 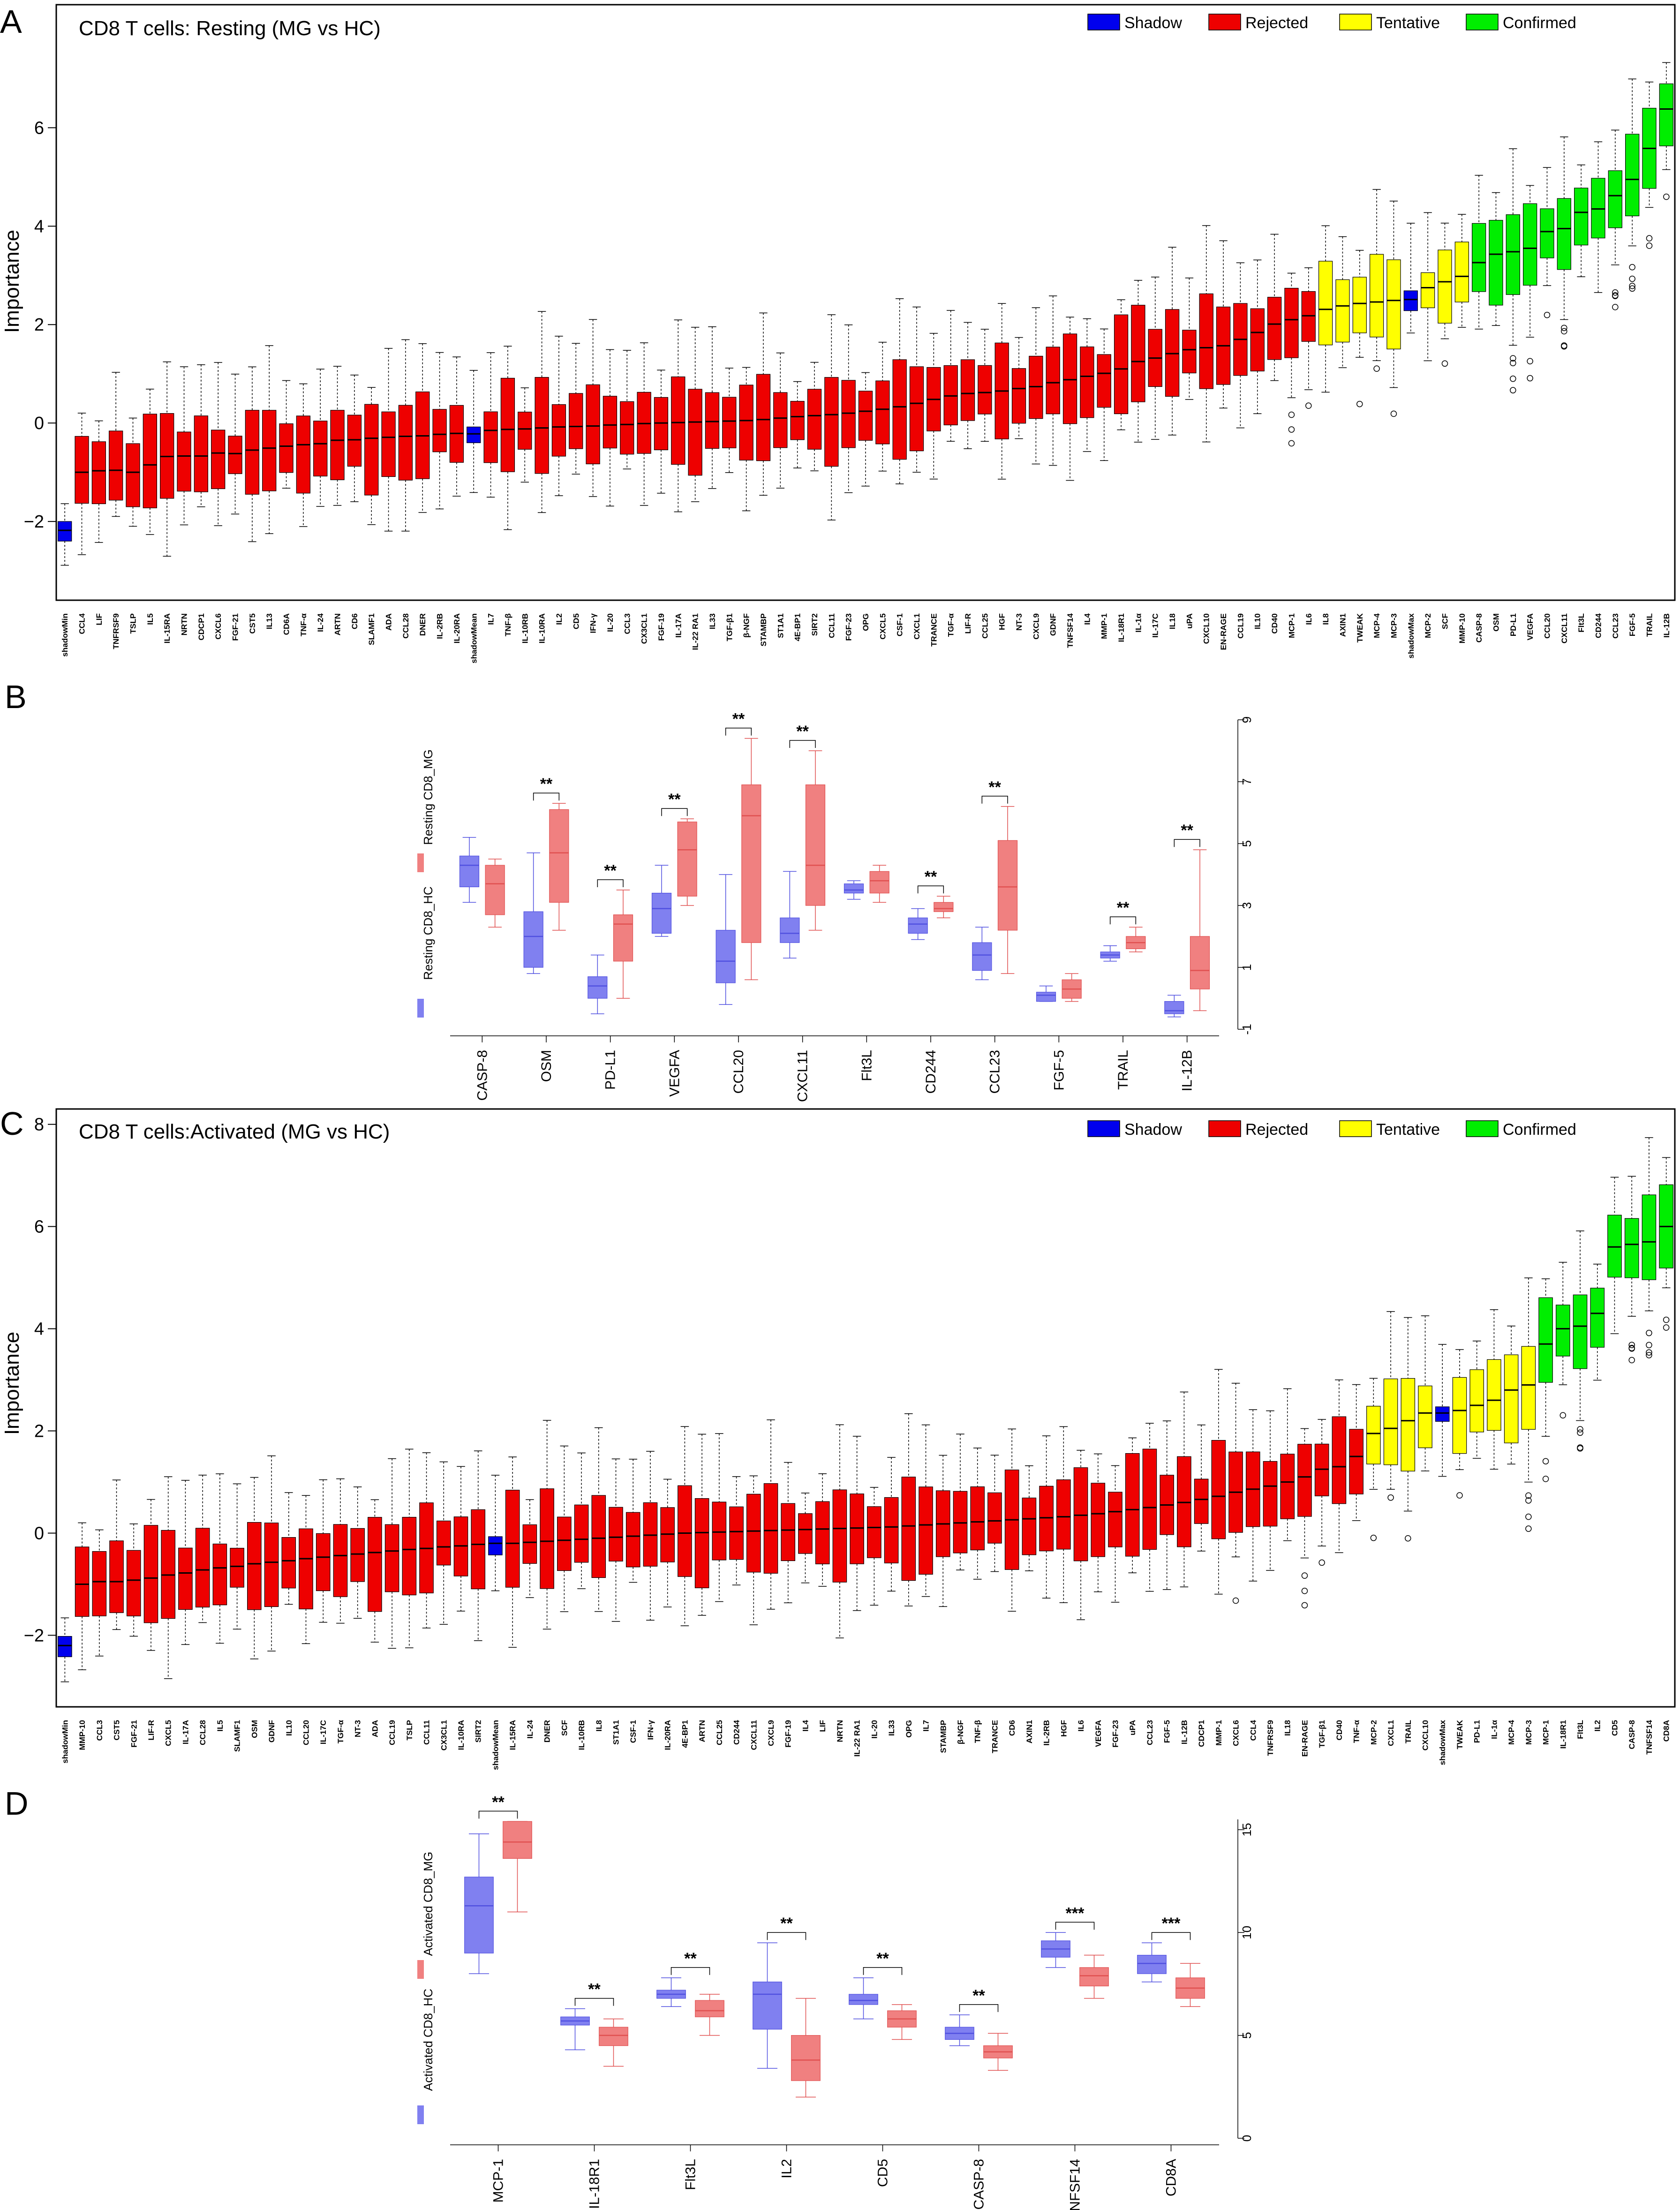 I want to click on x-tick-label: IL-17A, so click(x=185, y=1732).